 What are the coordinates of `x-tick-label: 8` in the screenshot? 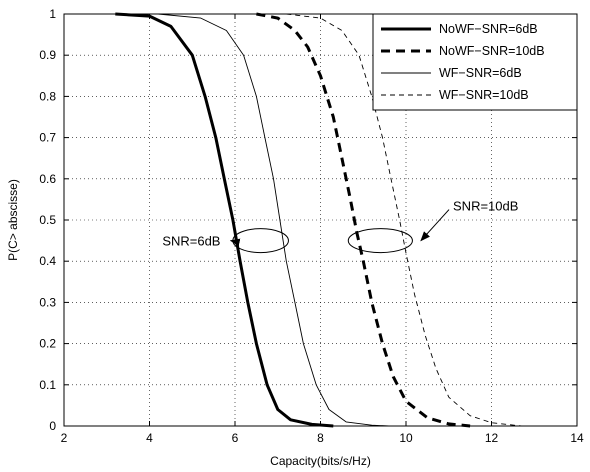 It's located at (320, 438).